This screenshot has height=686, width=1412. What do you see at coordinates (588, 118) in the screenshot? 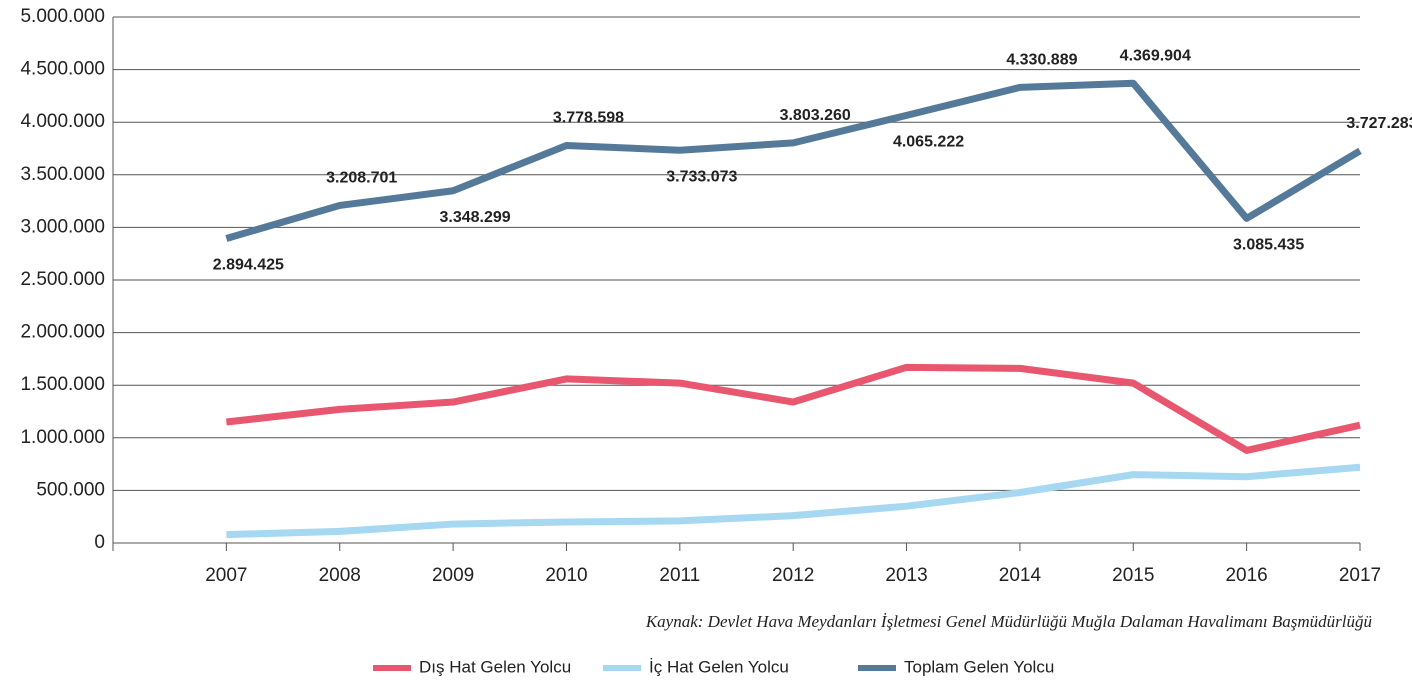
I see `data-label: 3.778.598` at bounding box center [588, 118].